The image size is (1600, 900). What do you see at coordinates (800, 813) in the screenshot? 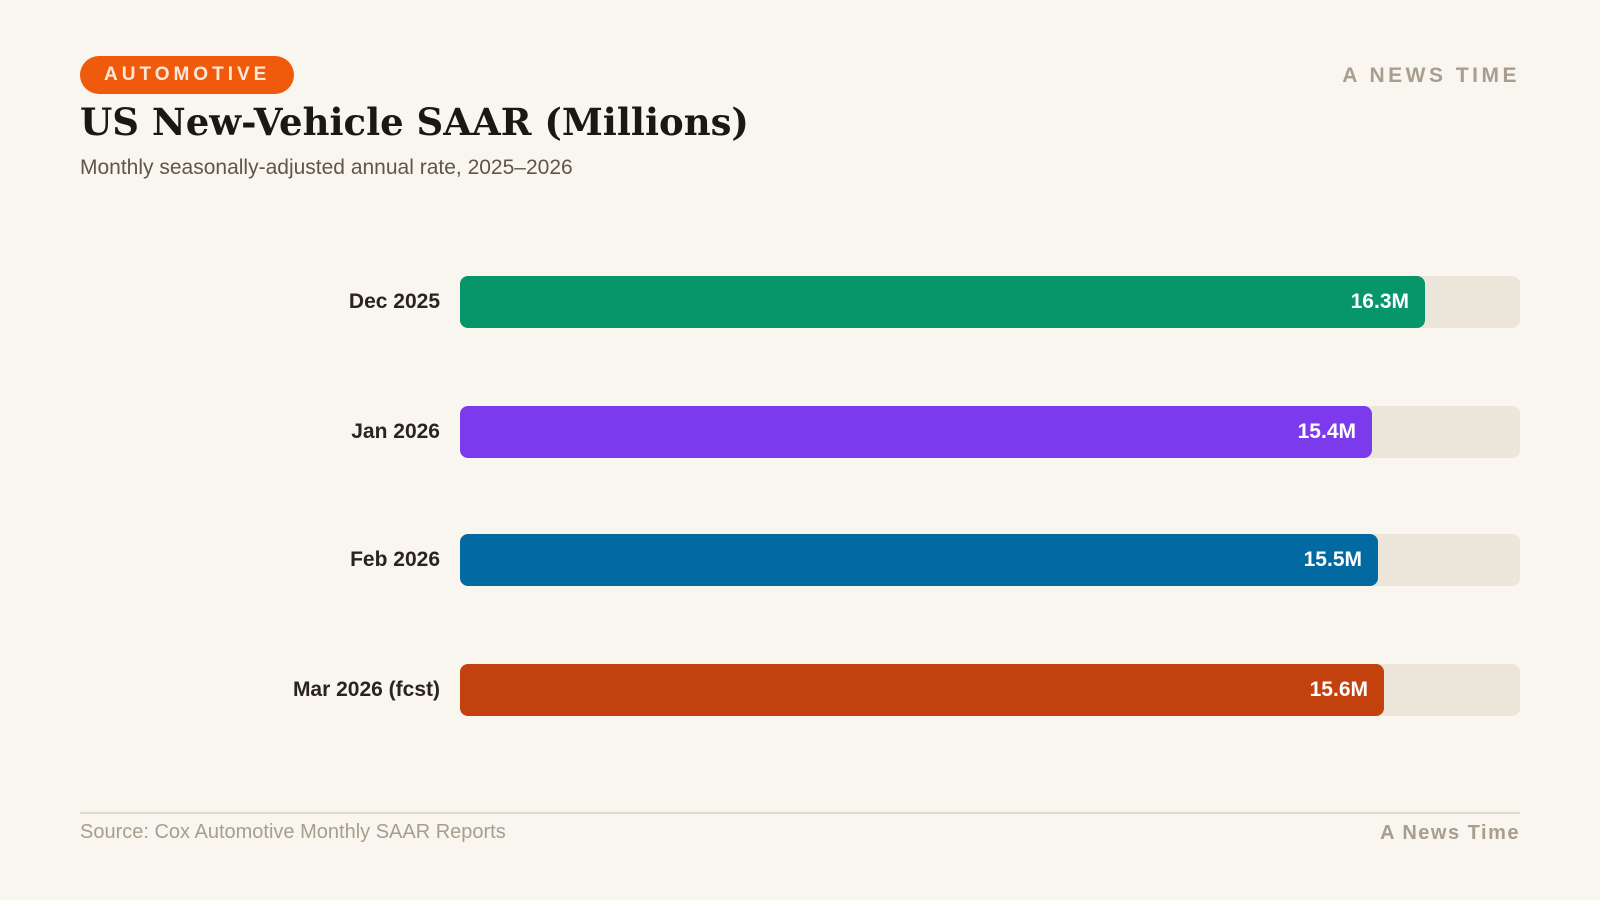
I see `footer-divider` at bounding box center [800, 813].